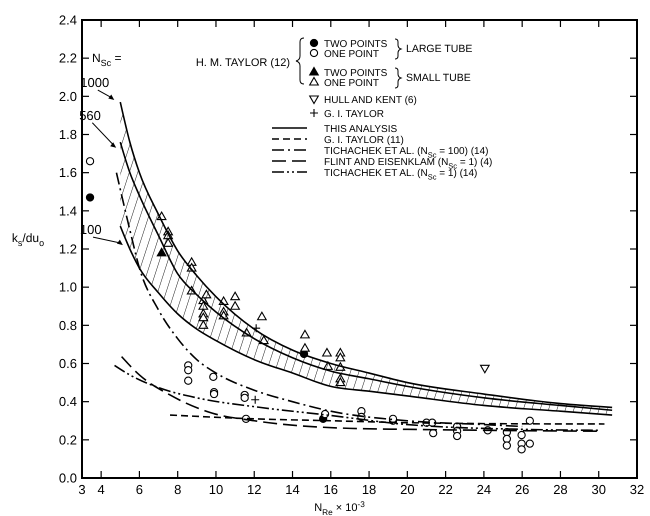 Image resolution: width=650 pixels, height=516 pixels. I want to click on x-tick-label: 26, so click(522, 489).